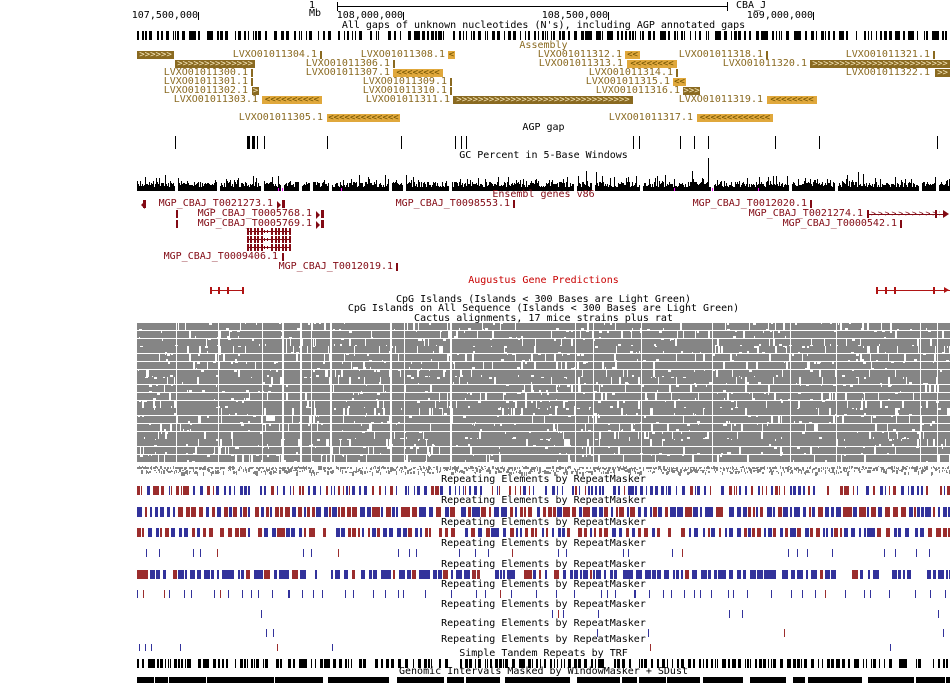 The image size is (950, 683). Describe the element at coordinates (280, 117) in the screenshot. I see `contig-label: LVXO01011305.1` at that location.